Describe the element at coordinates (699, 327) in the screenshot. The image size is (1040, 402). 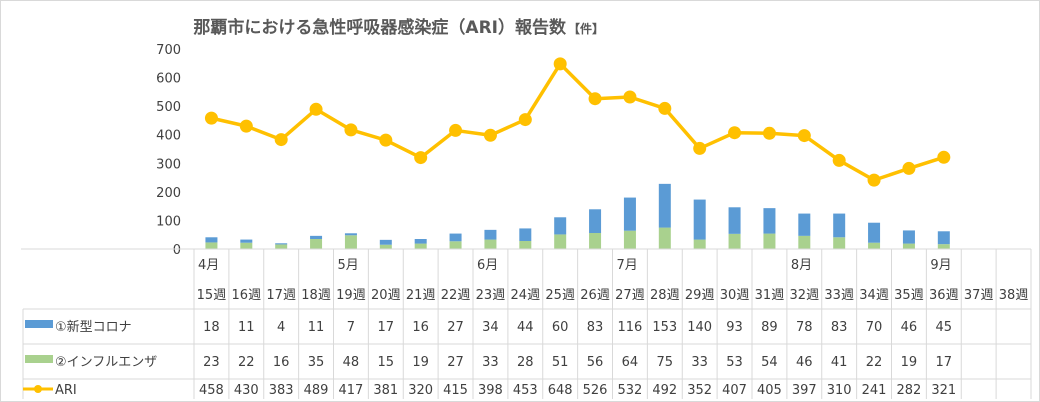
I see `table-cell: 140` at that location.